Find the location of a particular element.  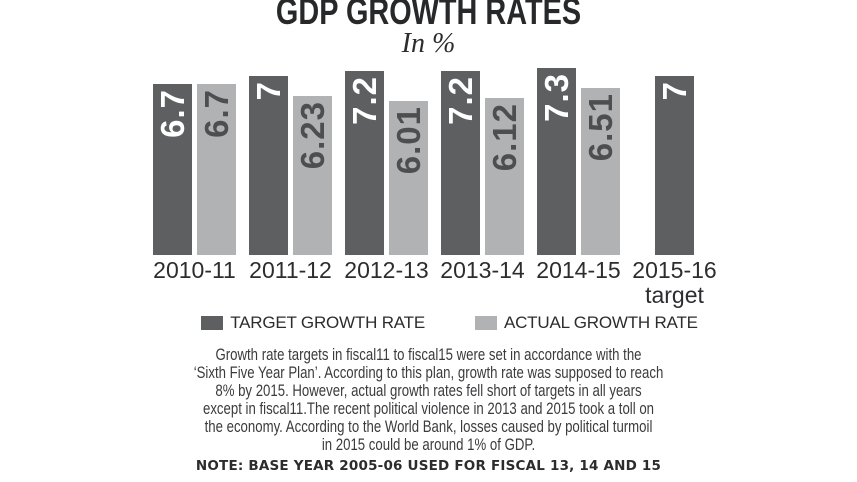

legend-item-target: TARGET GROWTH RATE is located at coordinates (313, 323).